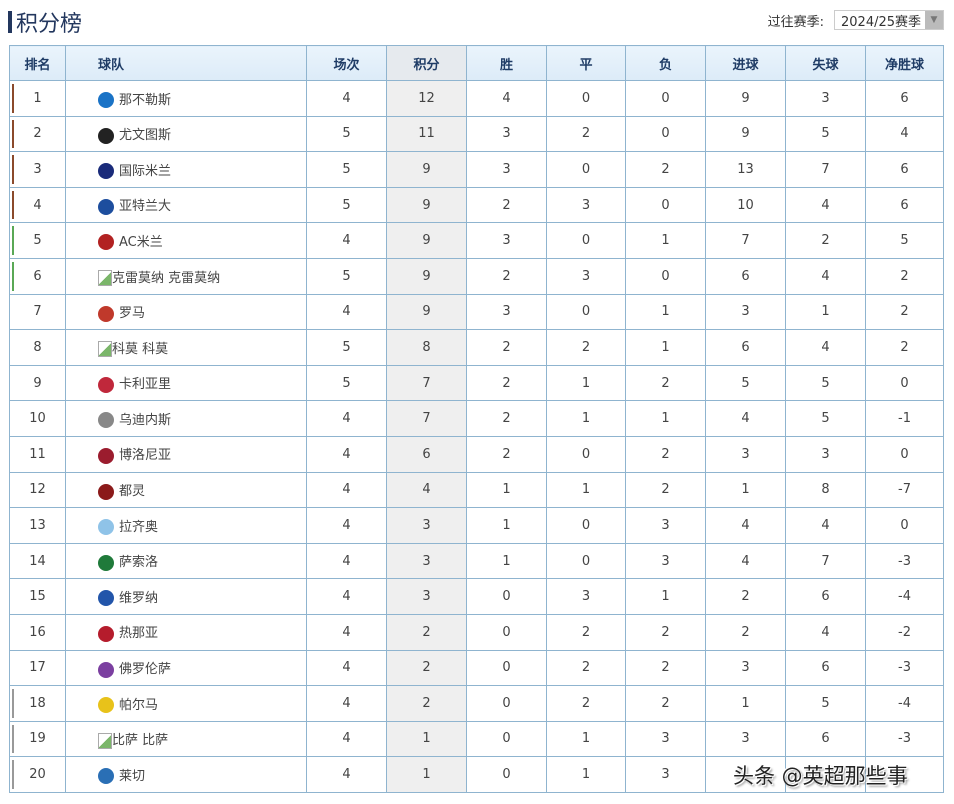 Image resolution: width=954 pixels, height=804 pixels. Describe the element at coordinates (139, 563) in the screenshot. I see `team-name: 萨索洛` at that location.